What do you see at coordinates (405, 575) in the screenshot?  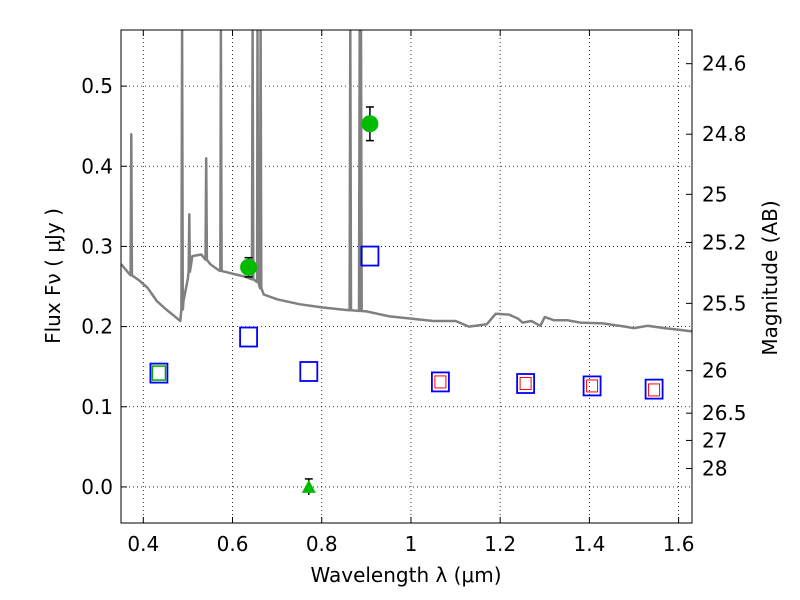 I see `x-axis-label: Wavelength λ (μm)` at bounding box center [405, 575].